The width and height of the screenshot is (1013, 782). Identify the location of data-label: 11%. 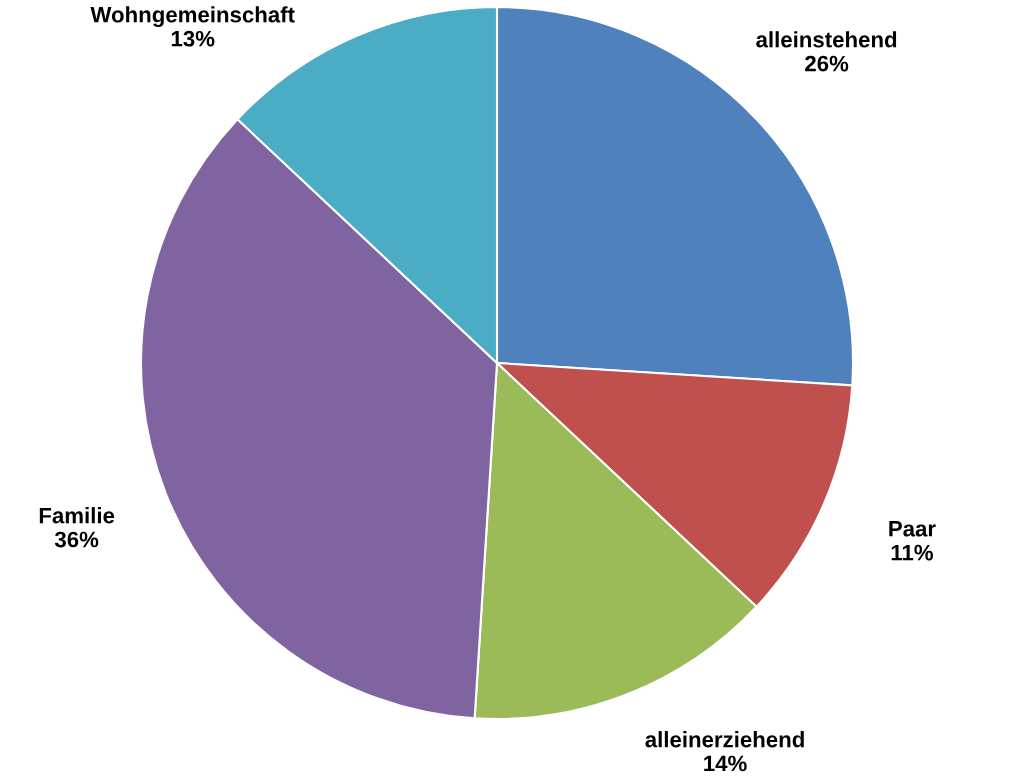
(912, 552).